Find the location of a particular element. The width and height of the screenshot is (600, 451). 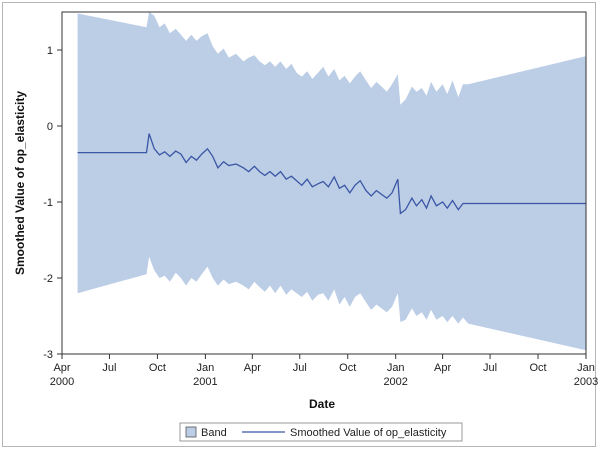

y-tick-label: 0 is located at coordinates (50, 127).